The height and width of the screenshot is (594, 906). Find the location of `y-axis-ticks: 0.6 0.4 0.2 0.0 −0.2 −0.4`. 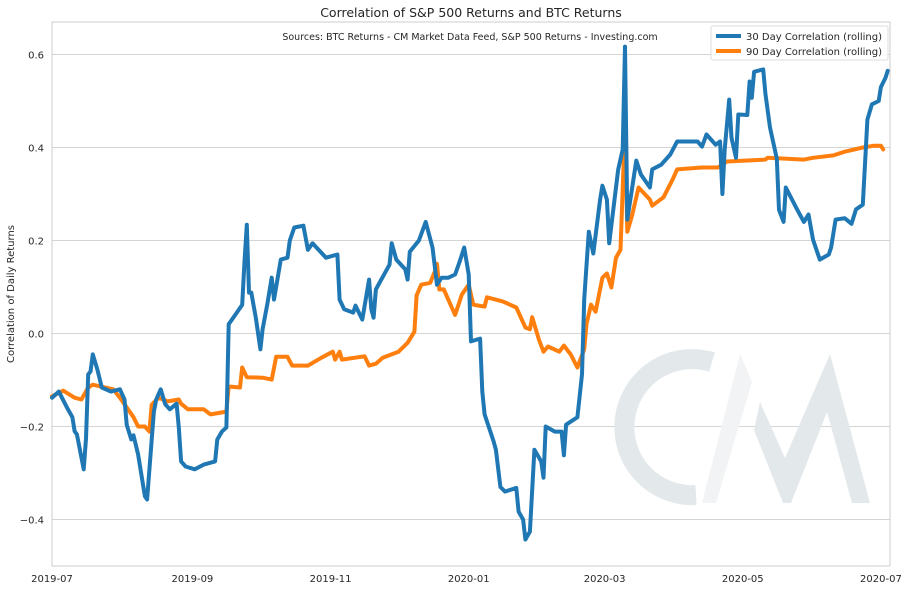

y-axis-ticks: 0.6 0.4 0.2 0.0 −0.2 −0.4 is located at coordinates (32, 289).